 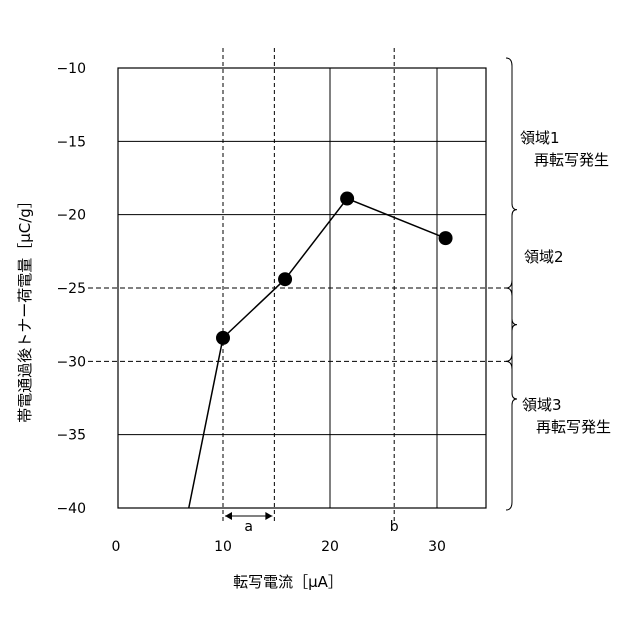 I want to click on region-labels: 領域1再転写発生領域2領域3再転写発生, so click(x=558, y=284).